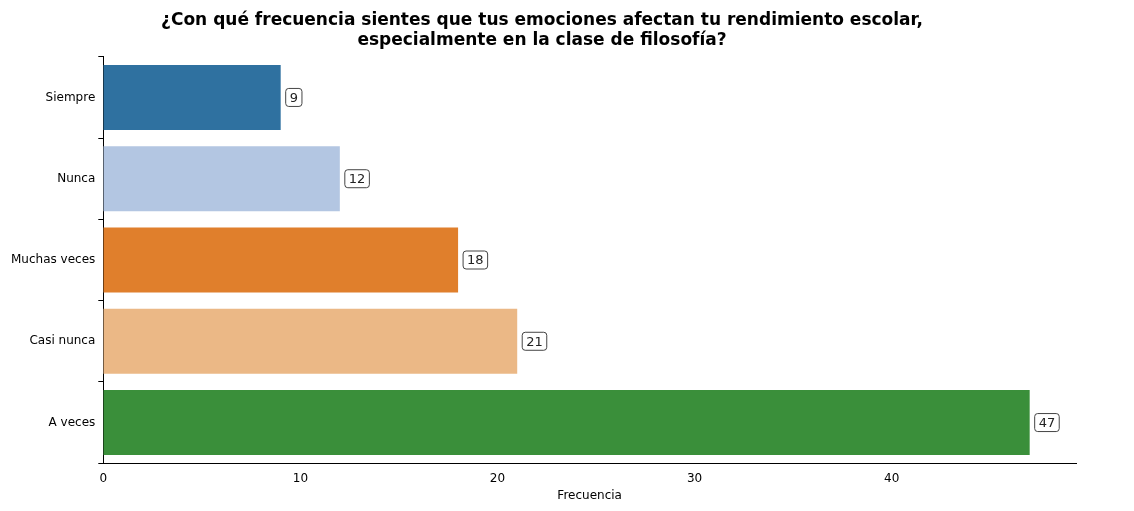 This screenshot has height=511, width=1134. What do you see at coordinates (694, 477) in the screenshot?
I see `x-tick-label: 30` at bounding box center [694, 477].